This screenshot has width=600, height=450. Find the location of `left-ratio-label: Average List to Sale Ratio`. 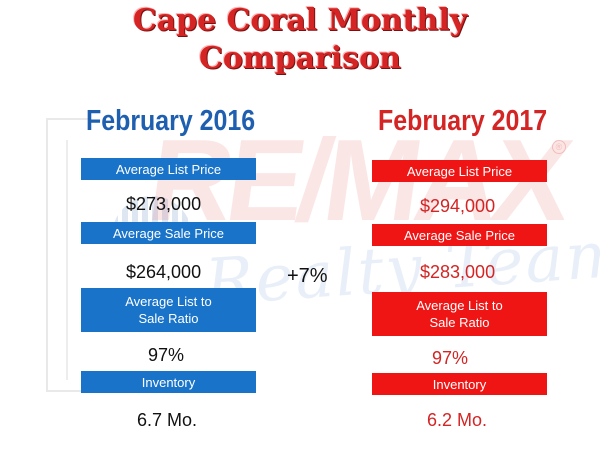

left-ratio-label: Average List to Sale Ratio is located at coordinates (168, 310).